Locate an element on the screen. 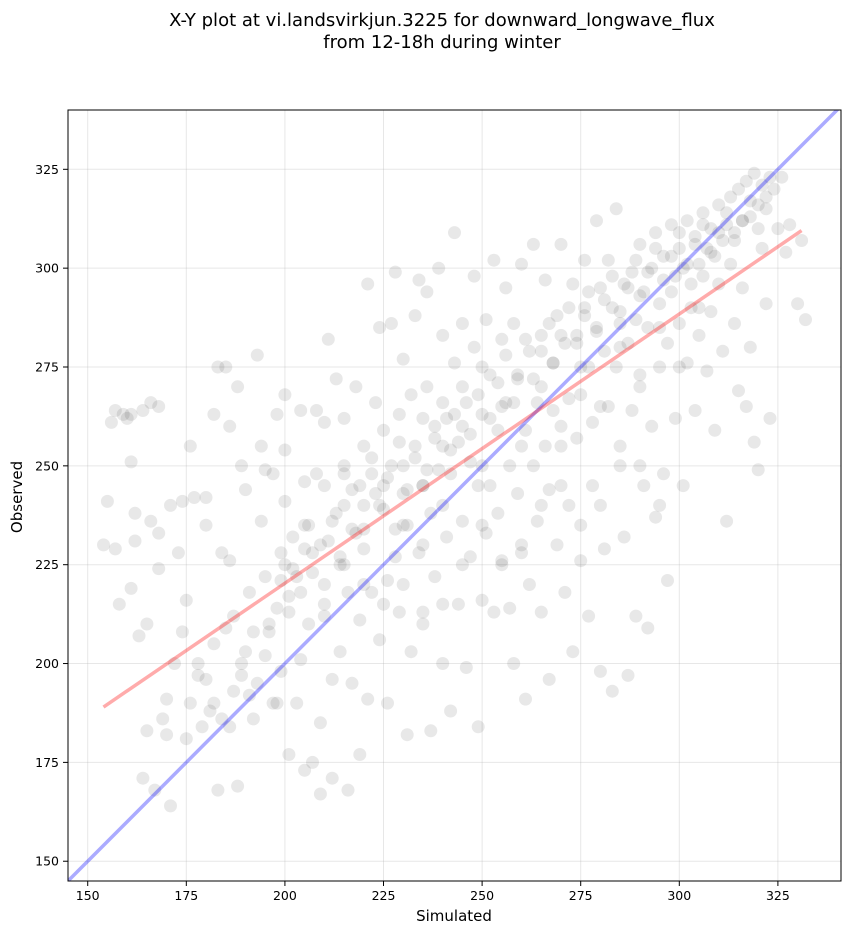  chart-title-line-2: from 12-18h during winter is located at coordinates (442, 42).